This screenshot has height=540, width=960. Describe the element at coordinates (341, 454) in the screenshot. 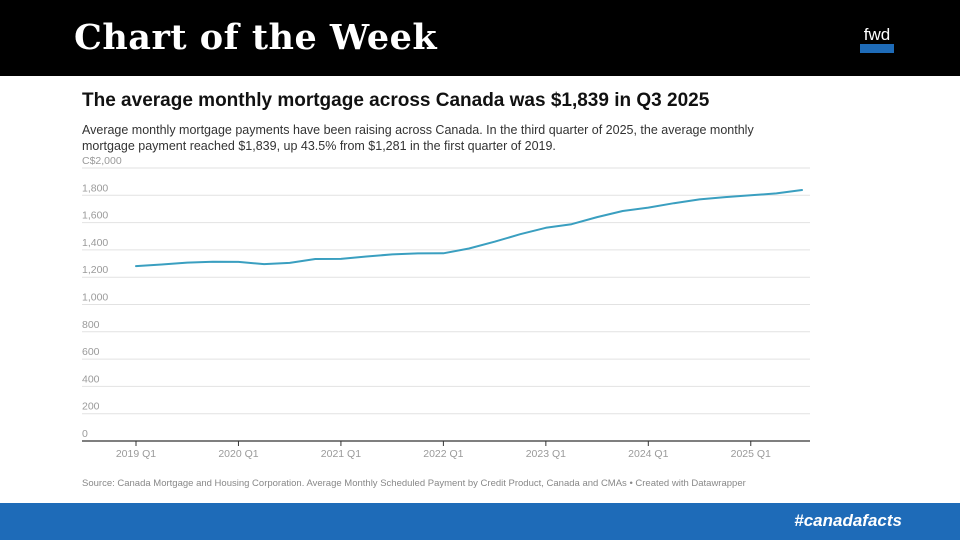

I see `x-tick-label: 2021 Q1` at that location.